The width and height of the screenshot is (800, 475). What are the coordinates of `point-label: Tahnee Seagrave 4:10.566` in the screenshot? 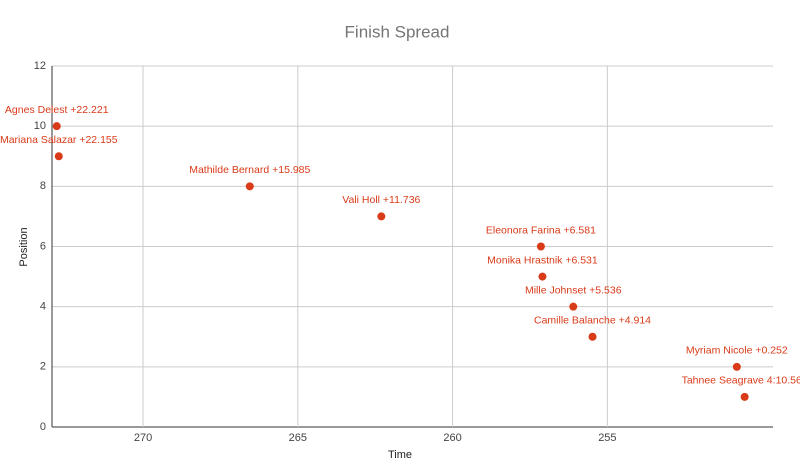 It's located at (741, 381).